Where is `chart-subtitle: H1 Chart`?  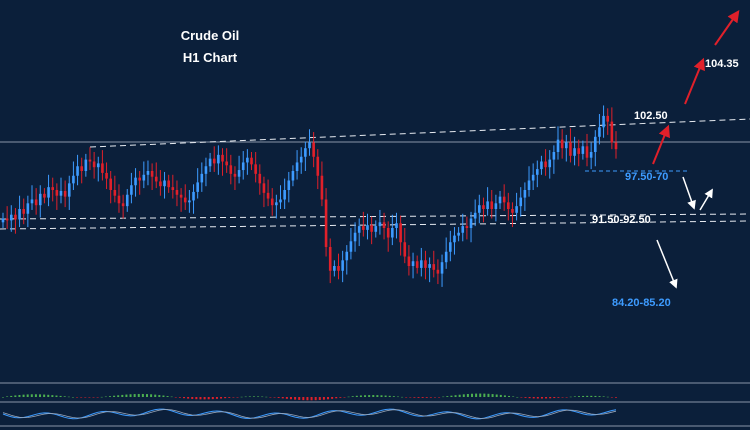 chart-subtitle: H1 Chart is located at coordinates (210, 57).